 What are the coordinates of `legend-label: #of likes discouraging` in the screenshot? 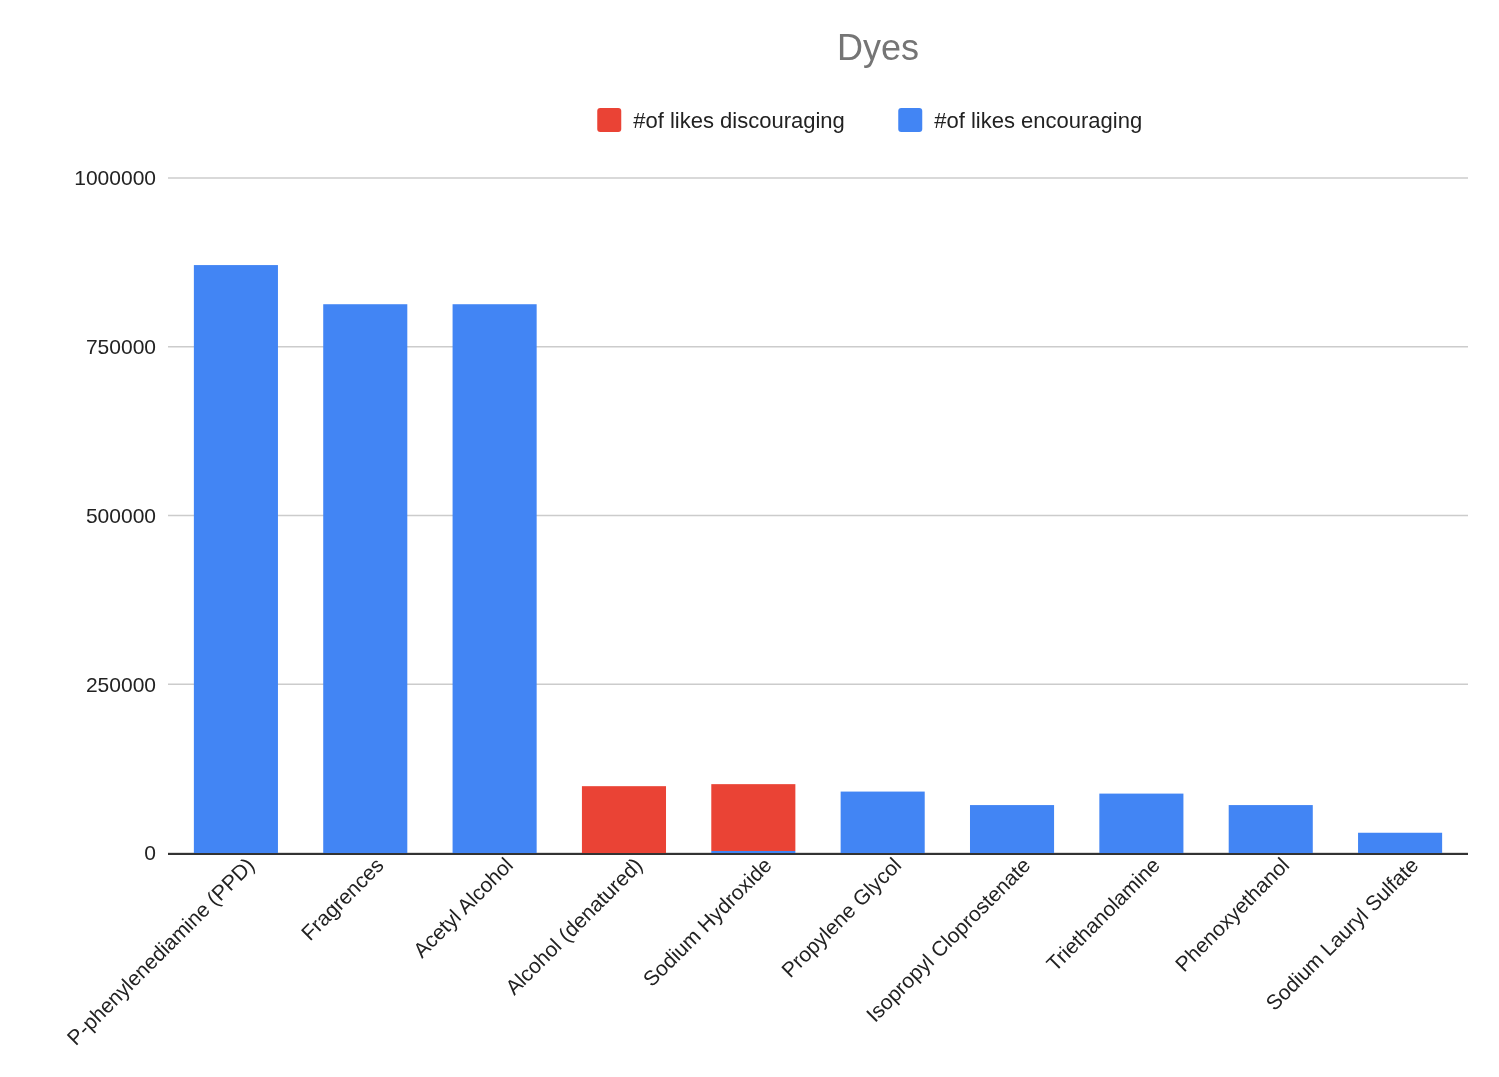 It's located at (739, 120).